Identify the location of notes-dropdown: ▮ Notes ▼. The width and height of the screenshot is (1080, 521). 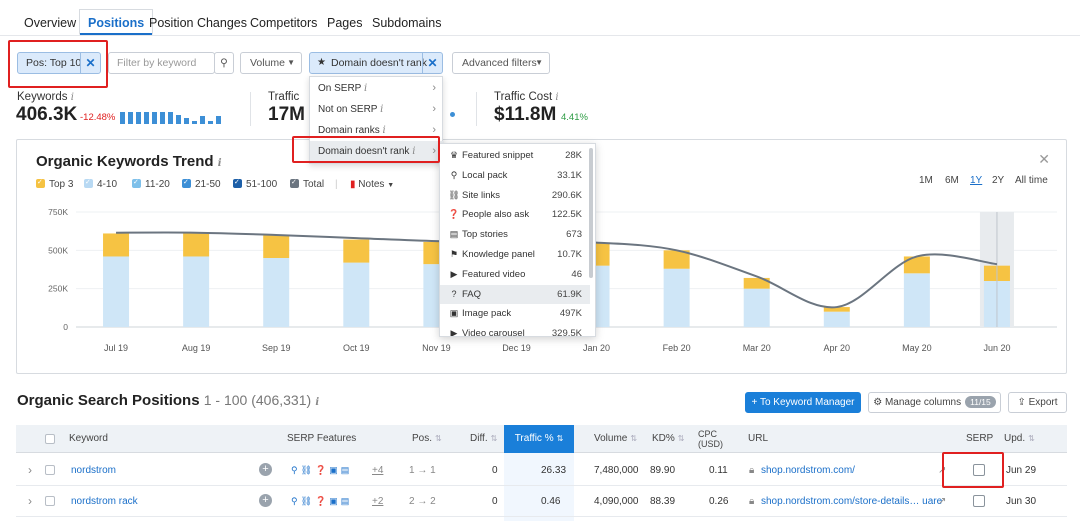
(372, 184).